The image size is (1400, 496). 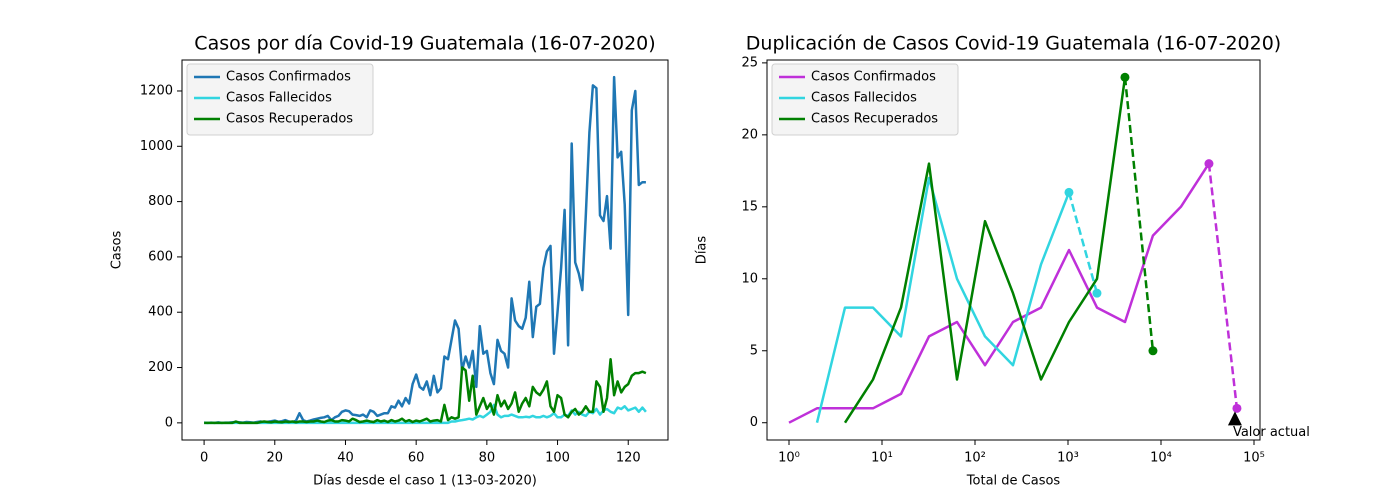 What do you see at coordinates (789, 458) in the screenshot?
I see `x-tick-label: 10⁰` at bounding box center [789, 458].